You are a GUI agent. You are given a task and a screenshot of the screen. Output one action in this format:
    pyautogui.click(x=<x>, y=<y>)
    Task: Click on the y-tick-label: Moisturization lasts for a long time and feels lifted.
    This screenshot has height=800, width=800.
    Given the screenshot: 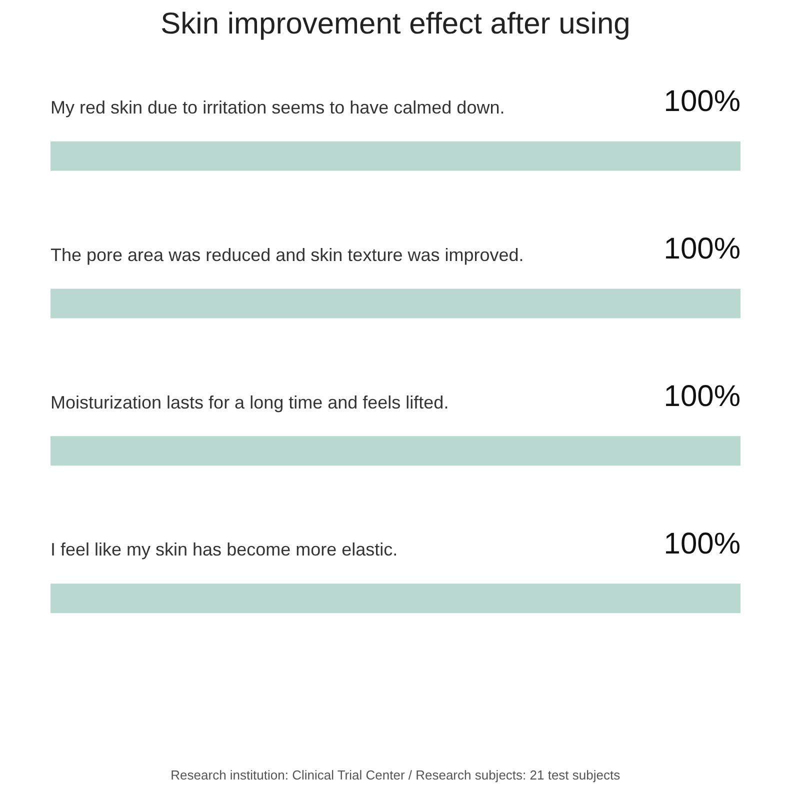 What is the action you would take?
    pyautogui.click(x=249, y=402)
    